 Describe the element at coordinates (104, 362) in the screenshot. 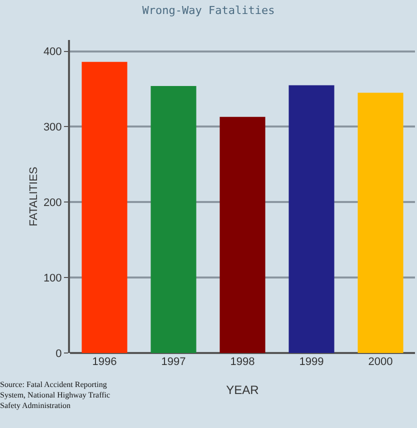

I see `x-tick-label: 1996` at that location.